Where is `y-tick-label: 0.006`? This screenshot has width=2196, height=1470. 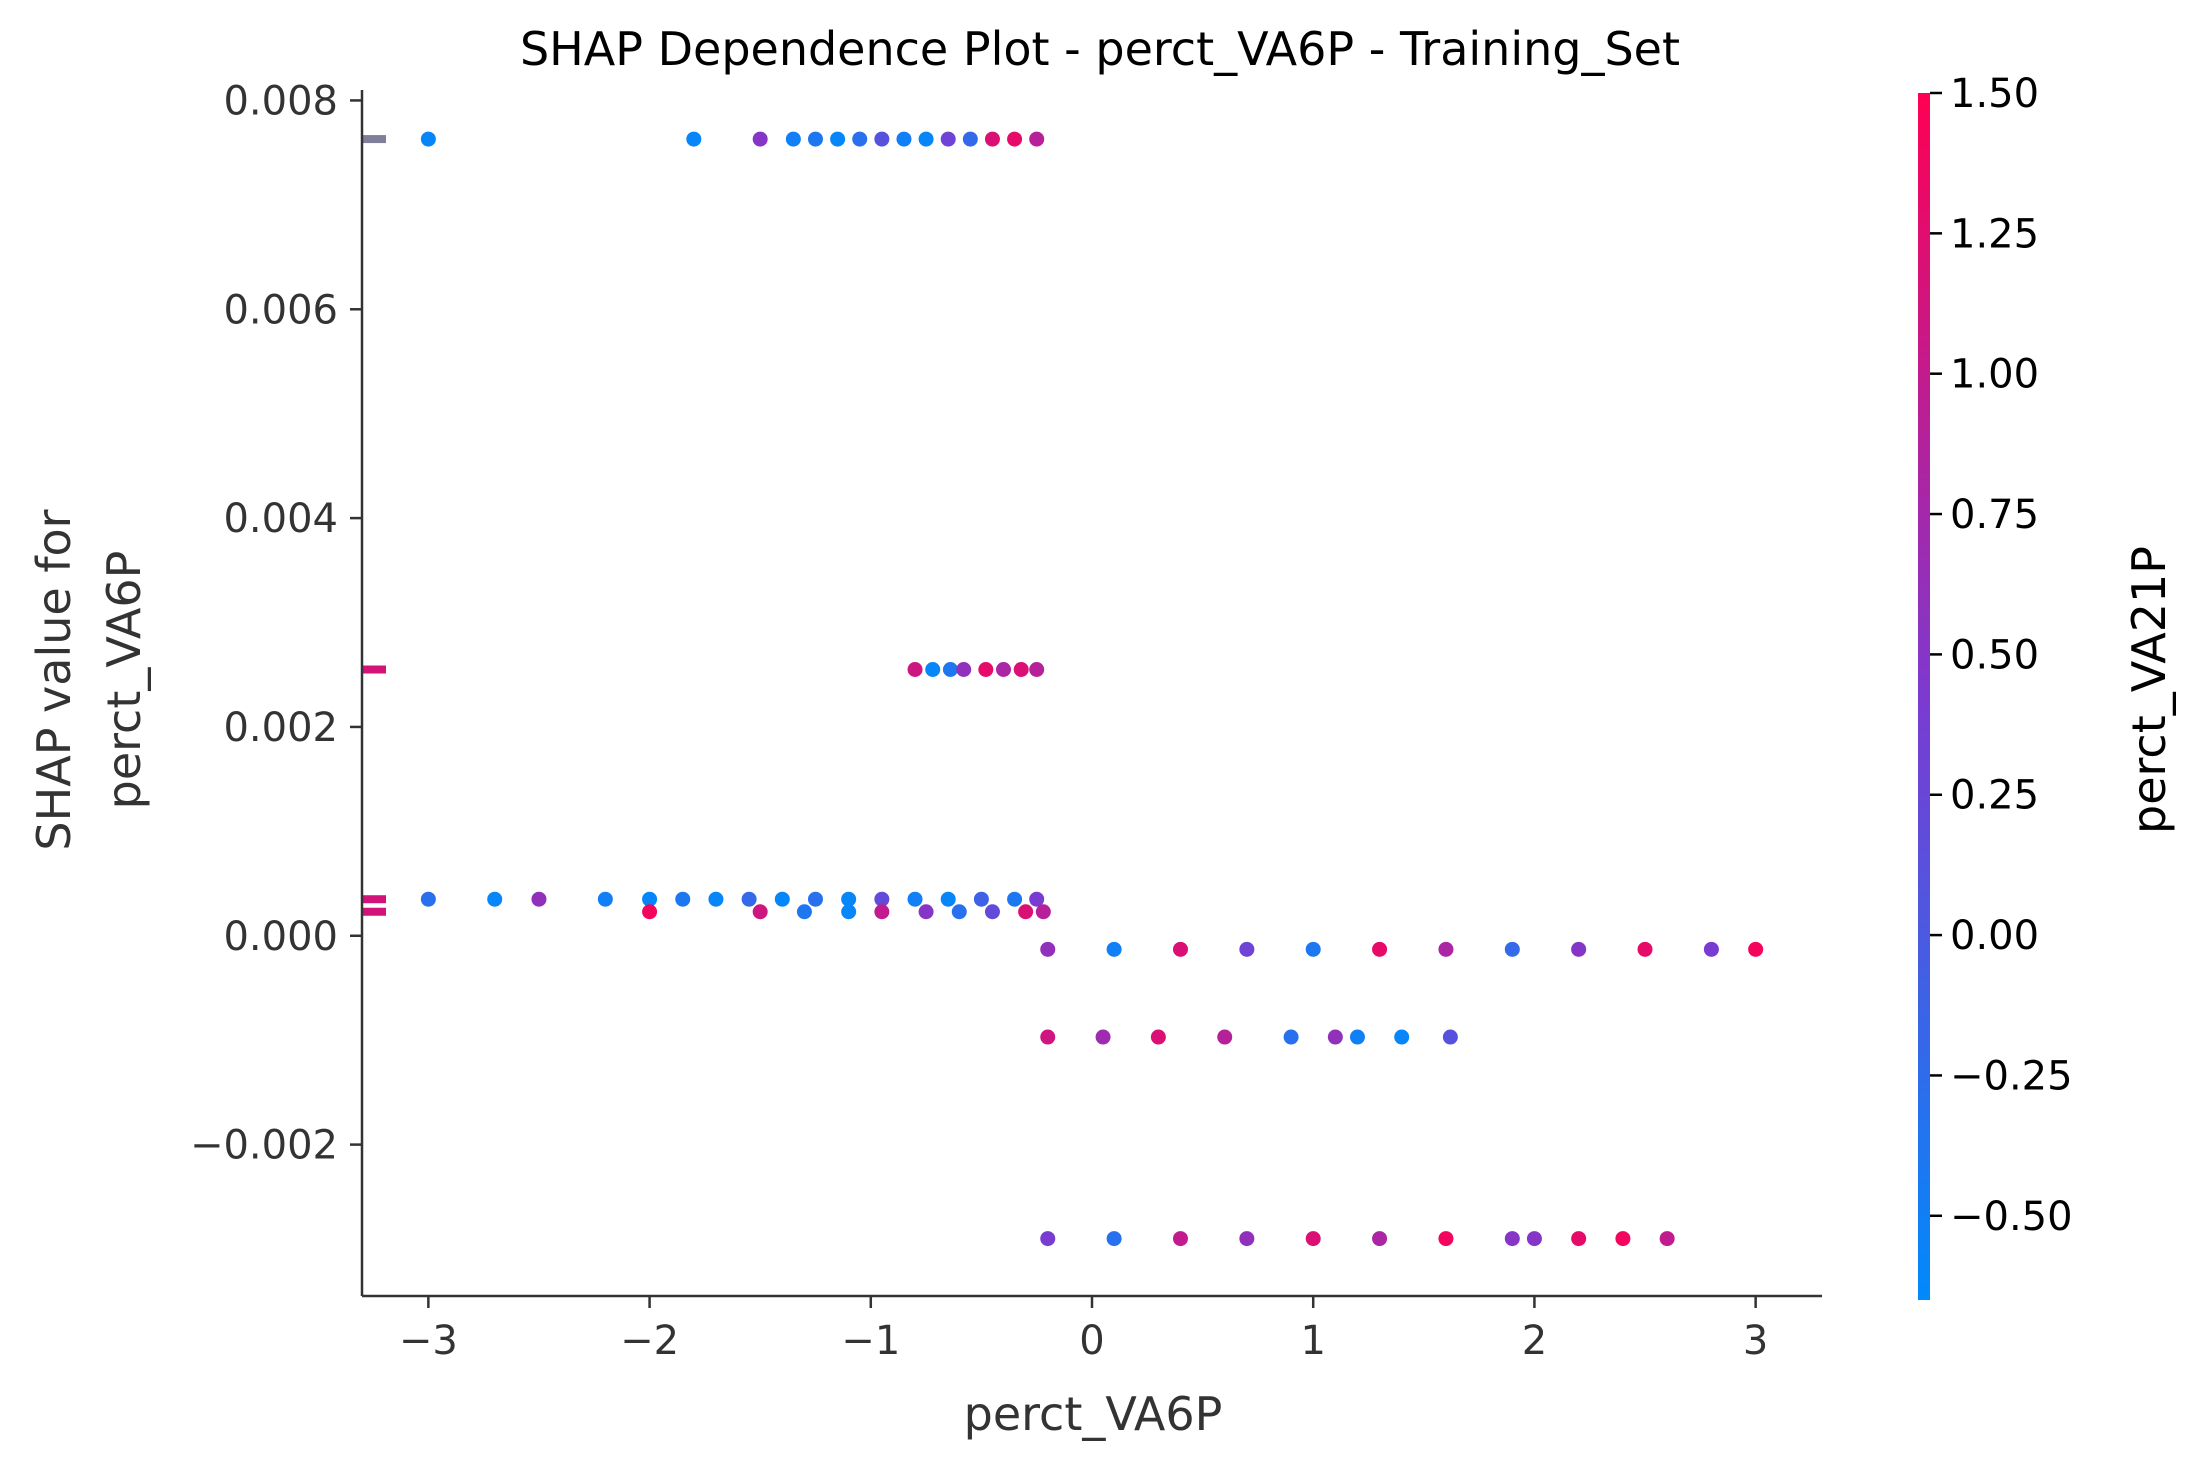
y-tick-label: 0.006 is located at coordinates (280, 310).